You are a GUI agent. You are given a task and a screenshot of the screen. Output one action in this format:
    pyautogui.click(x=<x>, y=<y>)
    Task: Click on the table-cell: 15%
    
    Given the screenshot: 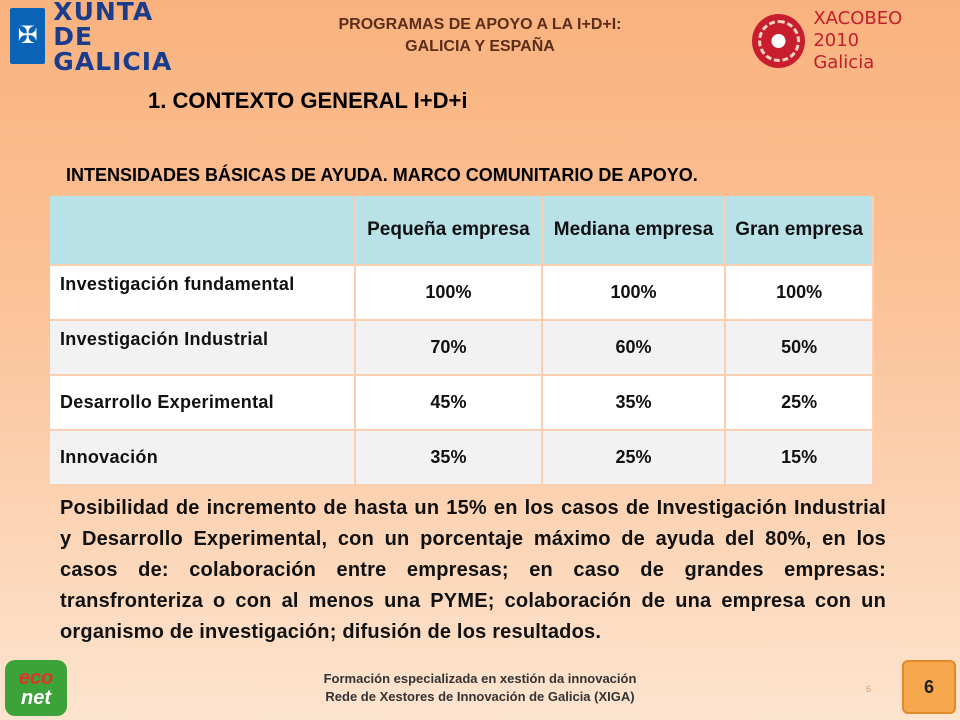 What is the action you would take?
    pyautogui.click(x=799, y=458)
    